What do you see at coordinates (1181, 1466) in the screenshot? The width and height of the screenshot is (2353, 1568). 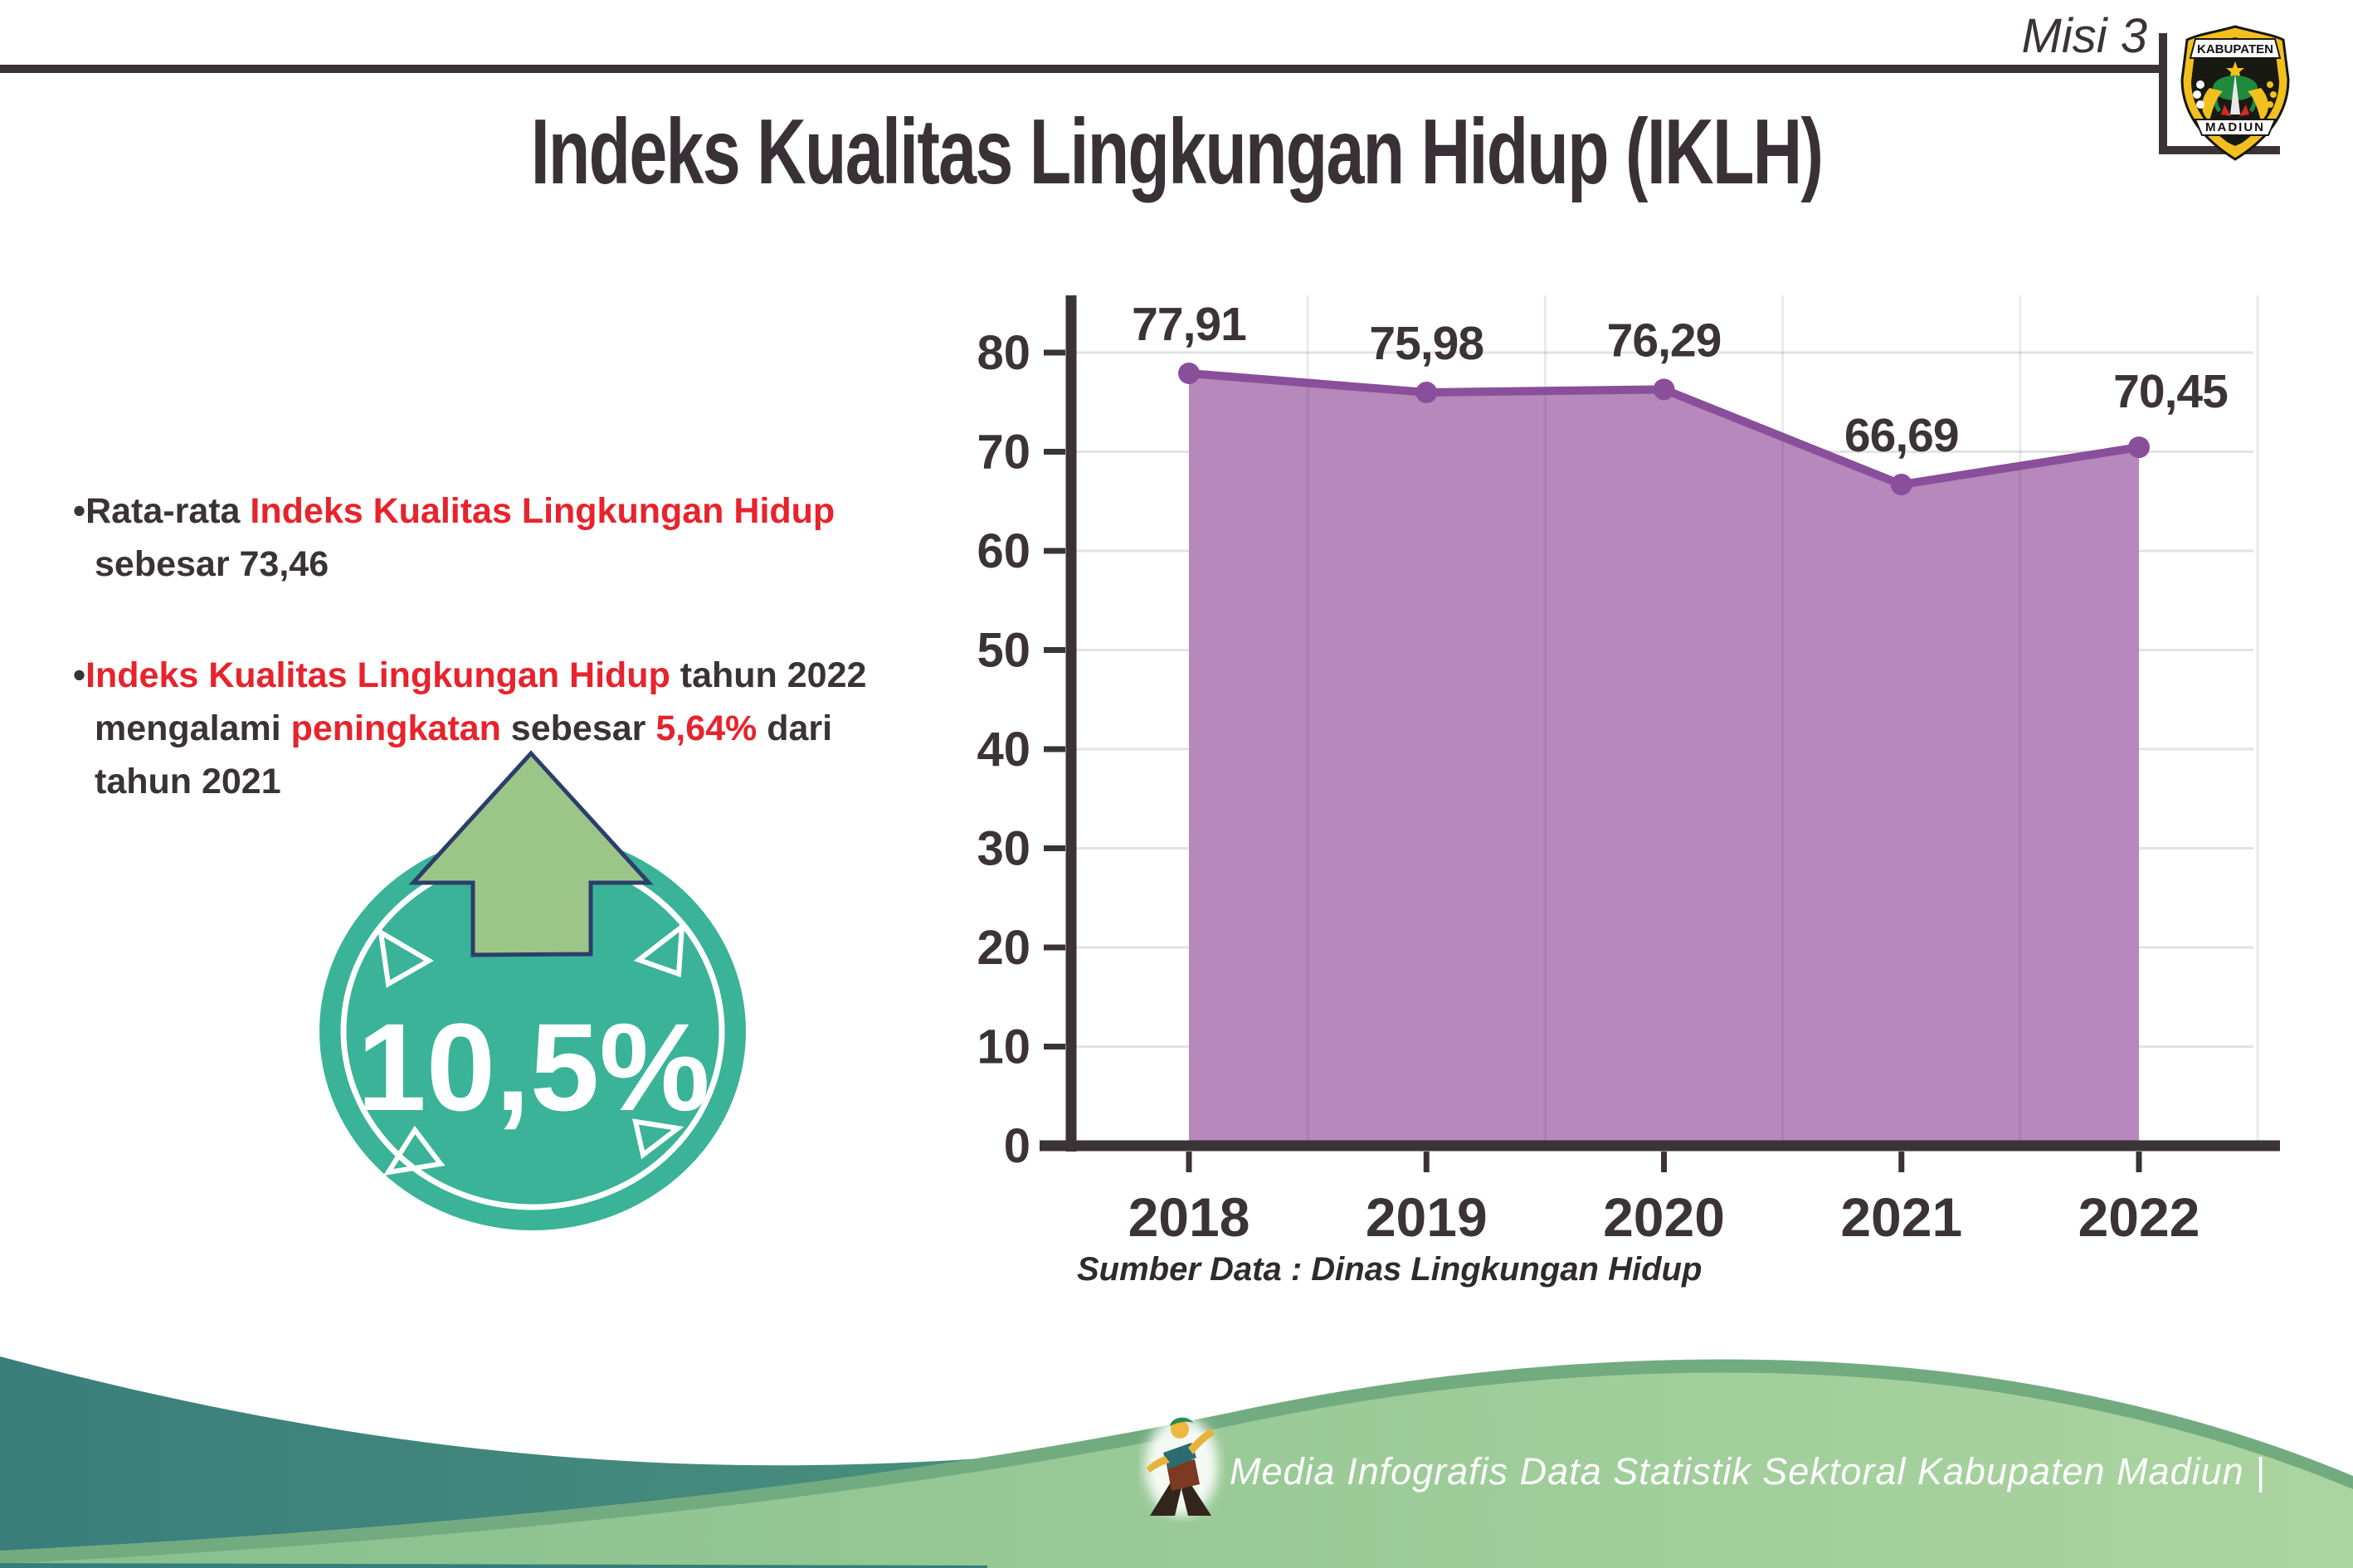 I see `statistics-mascot-icon` at bounding box center [1181, 1466].